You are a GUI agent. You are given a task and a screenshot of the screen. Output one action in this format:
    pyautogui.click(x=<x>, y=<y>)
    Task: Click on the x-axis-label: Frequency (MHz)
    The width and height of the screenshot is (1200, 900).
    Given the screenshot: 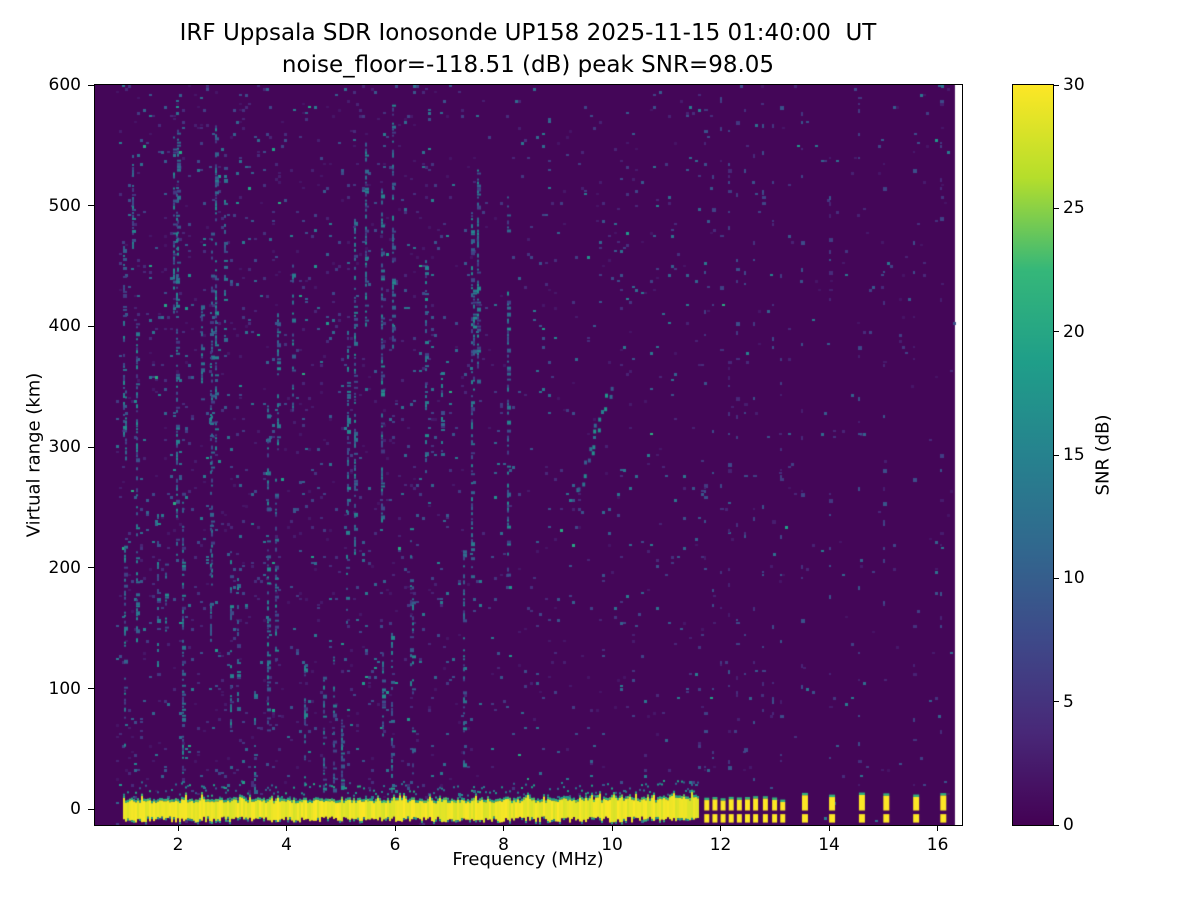 What is the action you would take?
    pyautogui.click(x=528, y=859)
    